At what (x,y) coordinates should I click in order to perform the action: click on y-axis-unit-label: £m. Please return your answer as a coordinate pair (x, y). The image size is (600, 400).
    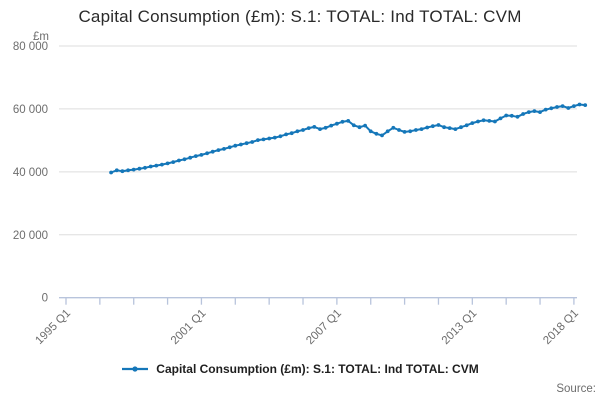
    Looking at the image, I should click on (41, 37).